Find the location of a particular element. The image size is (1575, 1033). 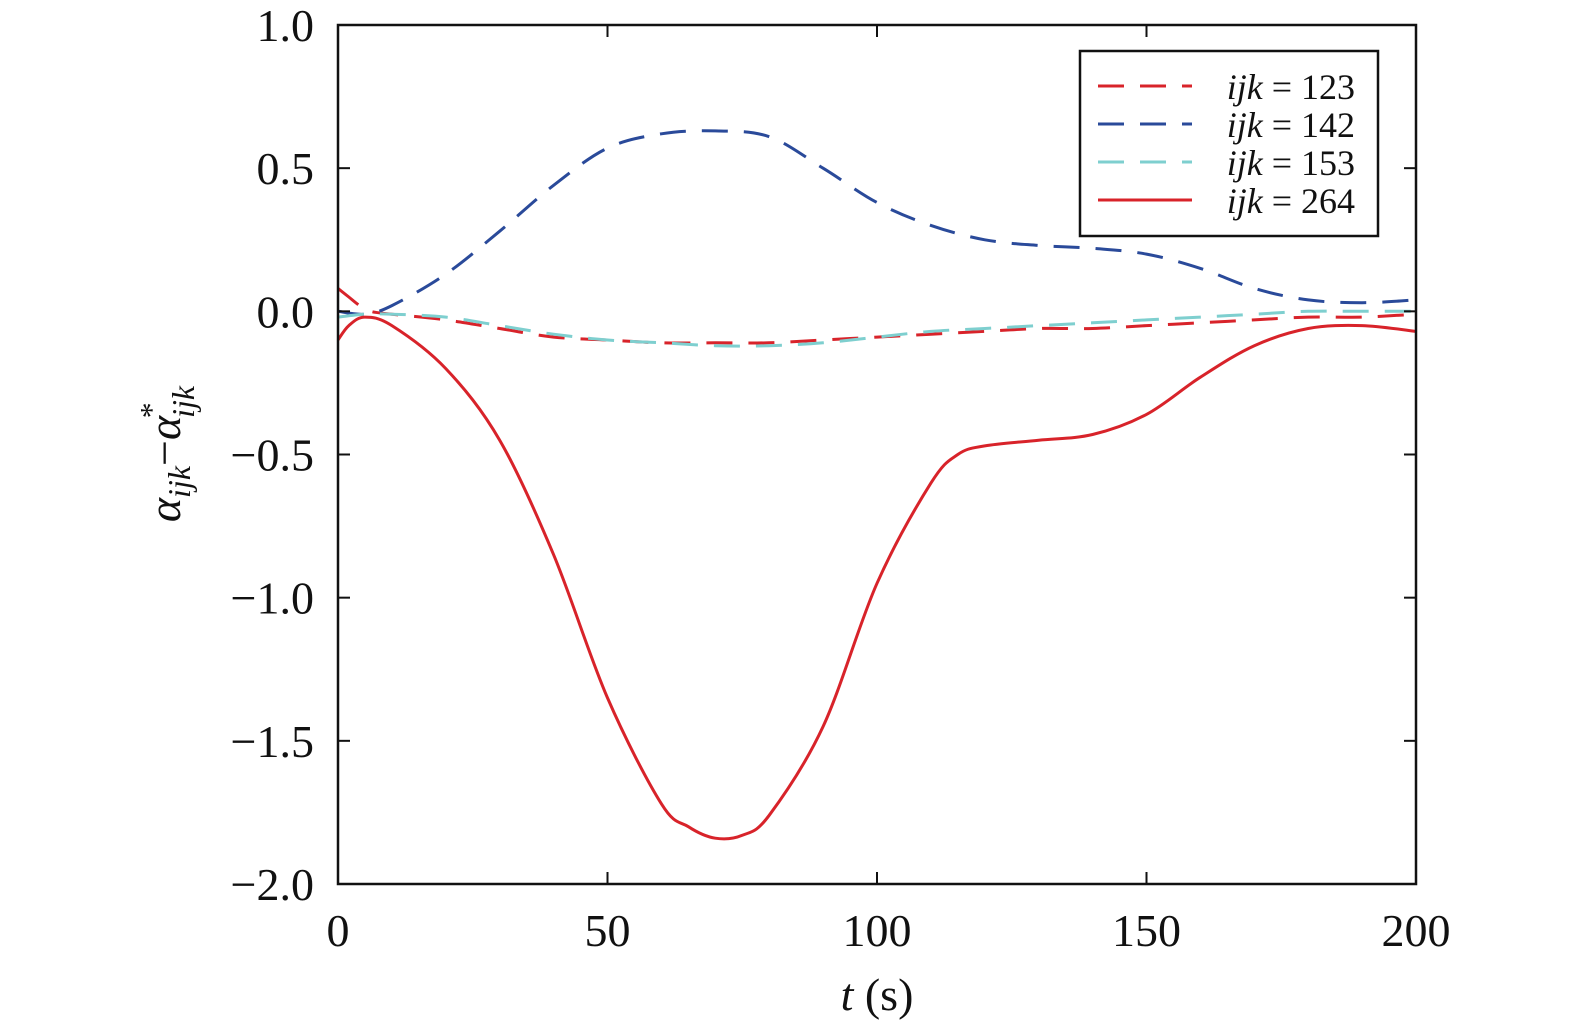

y-axis-title: αijk−α*ijk is located at coordinates (167, 453).